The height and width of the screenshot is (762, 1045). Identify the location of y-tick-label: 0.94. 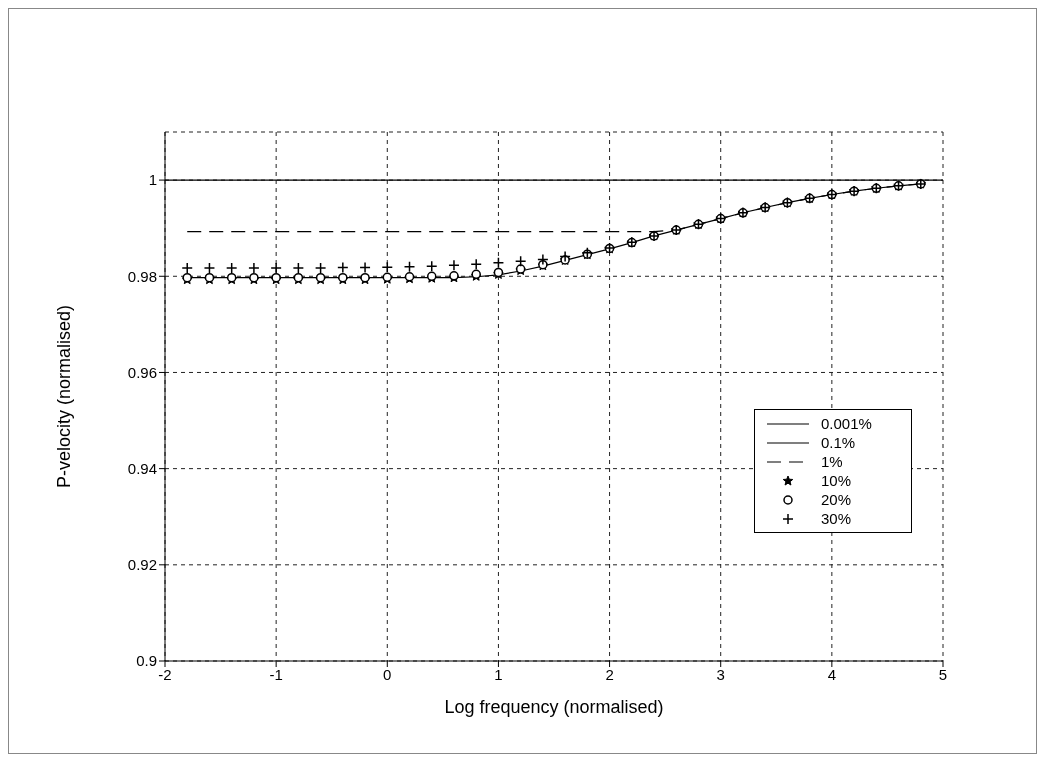
(142, 468).